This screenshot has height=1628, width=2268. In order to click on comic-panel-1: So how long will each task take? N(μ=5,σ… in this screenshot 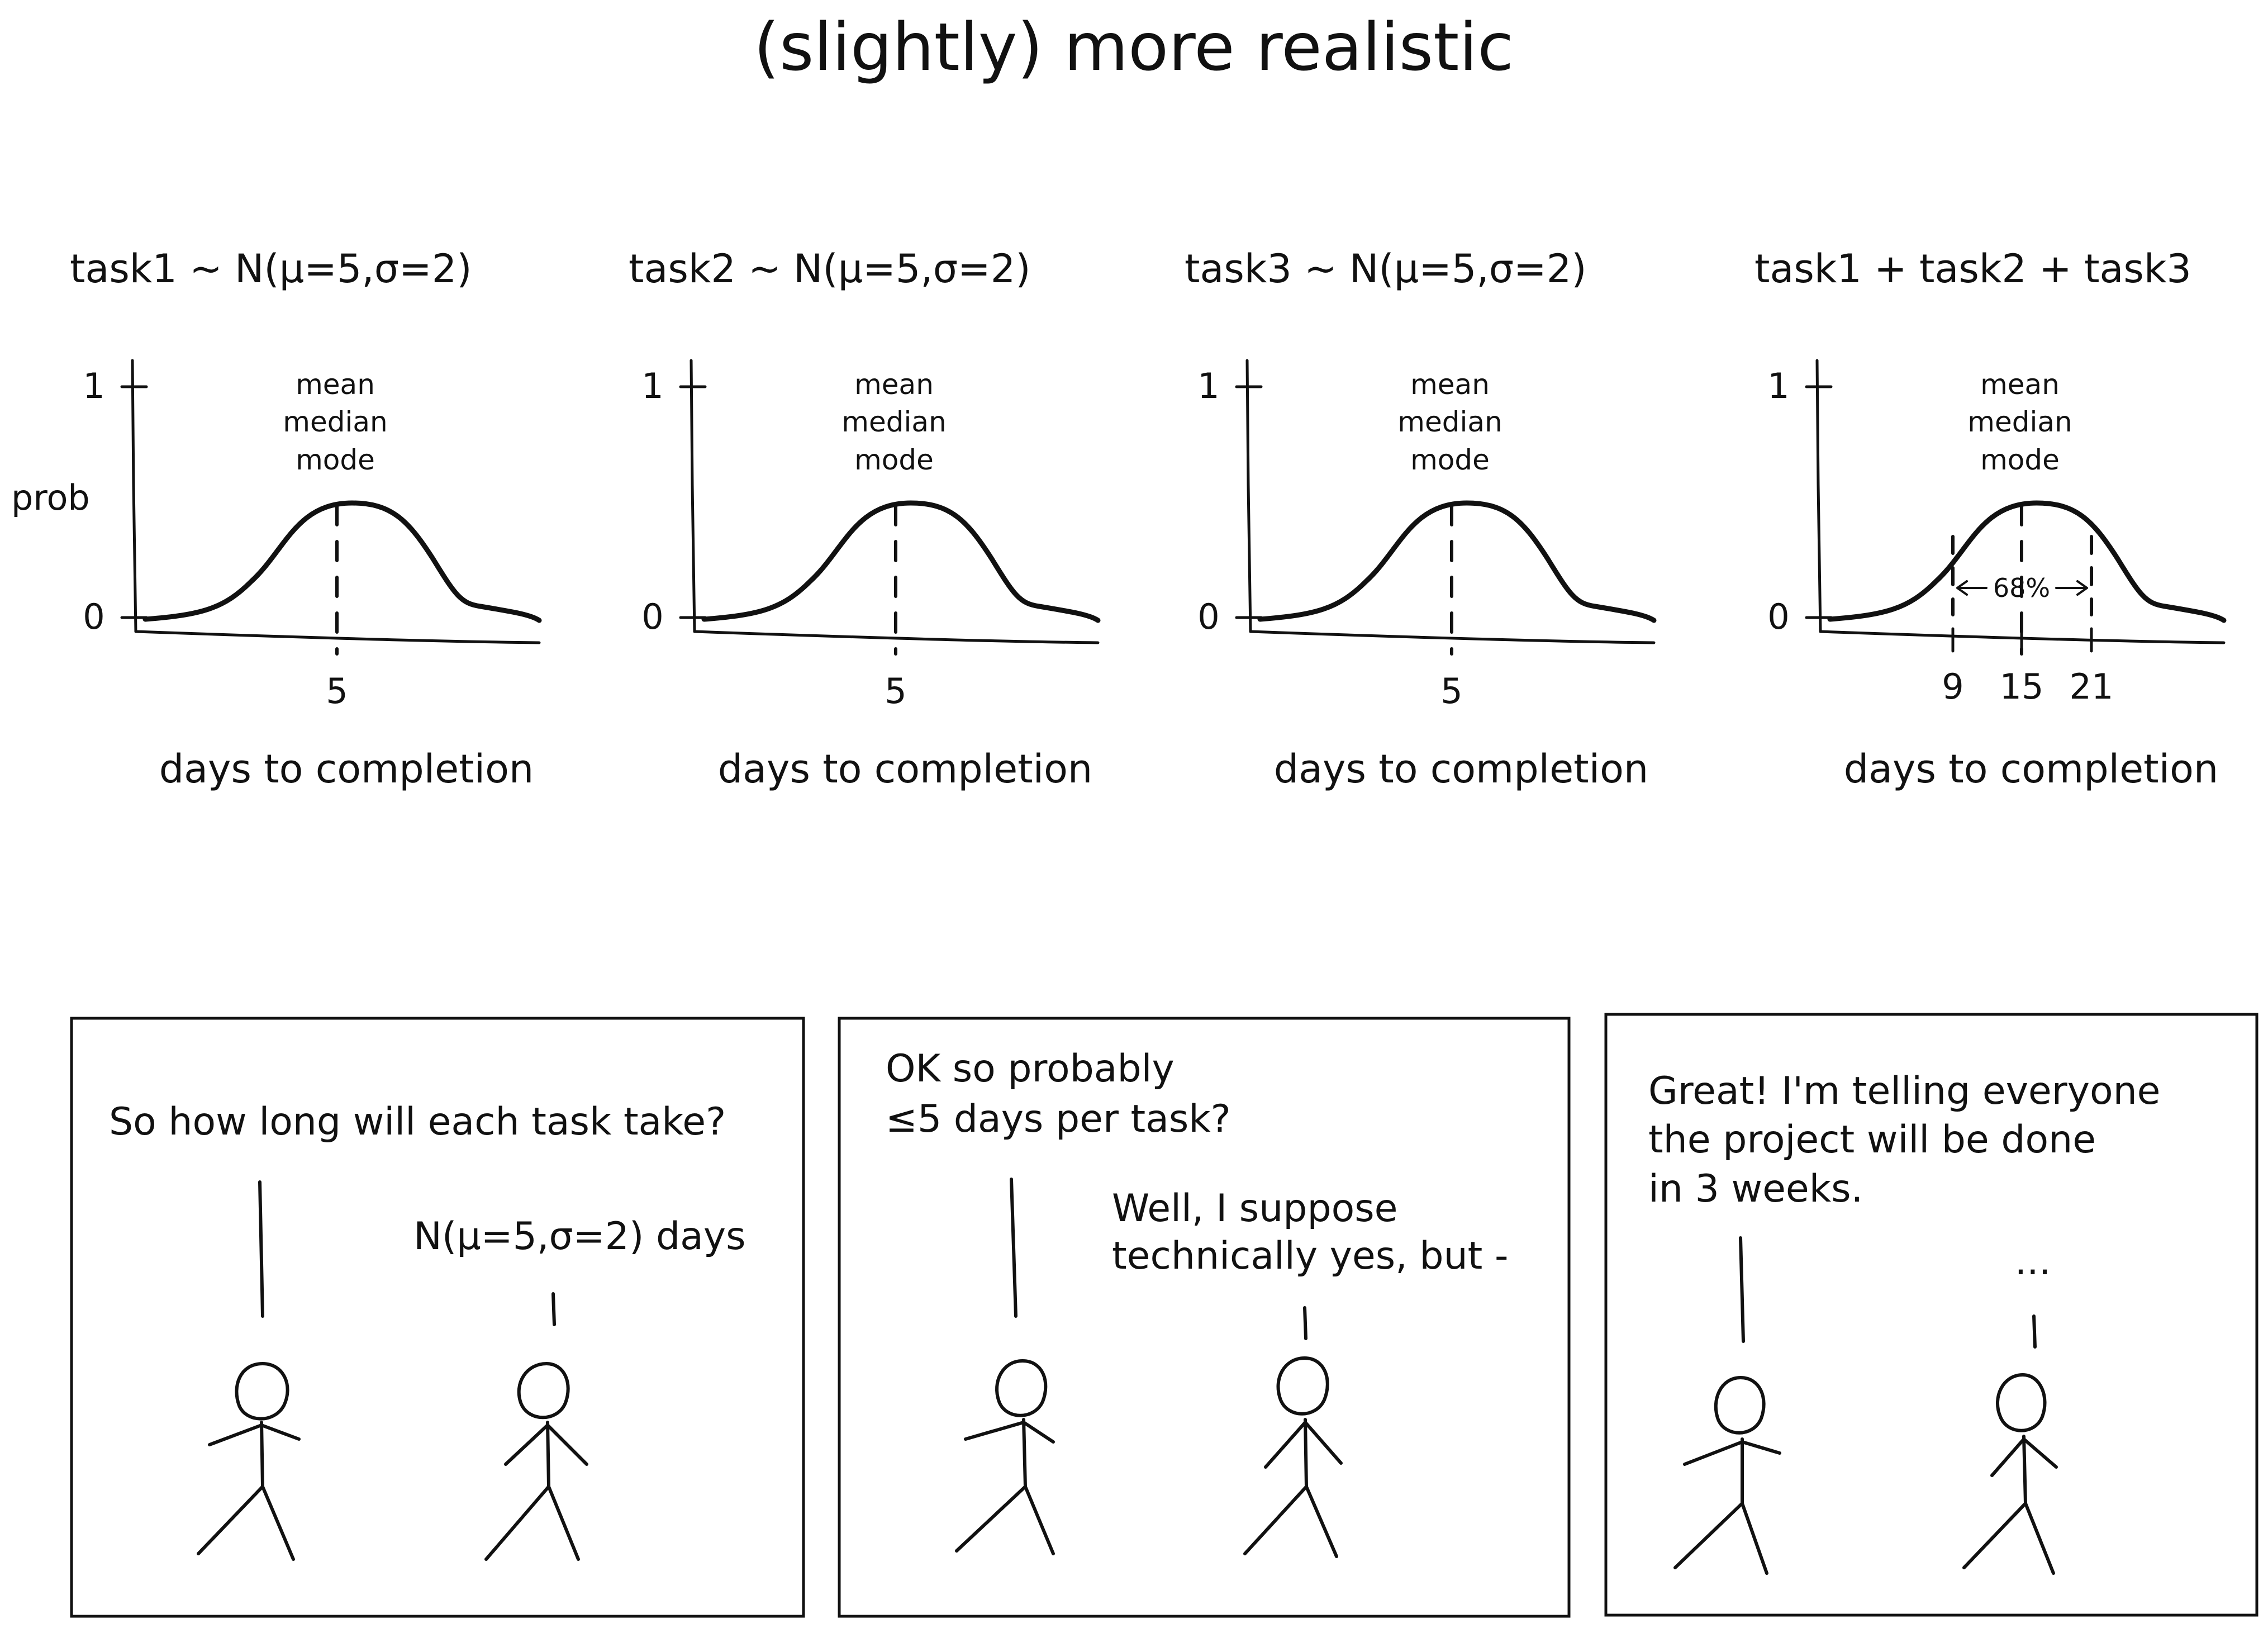, I will do `click(437, 1318)`.